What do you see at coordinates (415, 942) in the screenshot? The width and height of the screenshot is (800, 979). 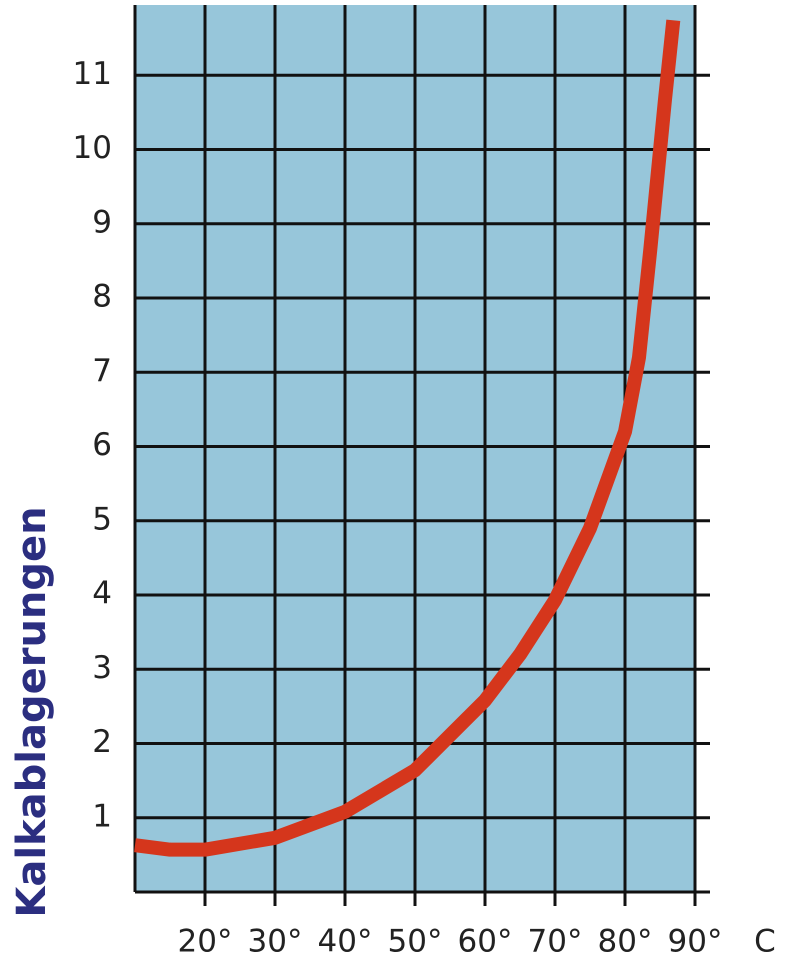 I see `x-tick-label: 50°` at bounding box center [415, 942].